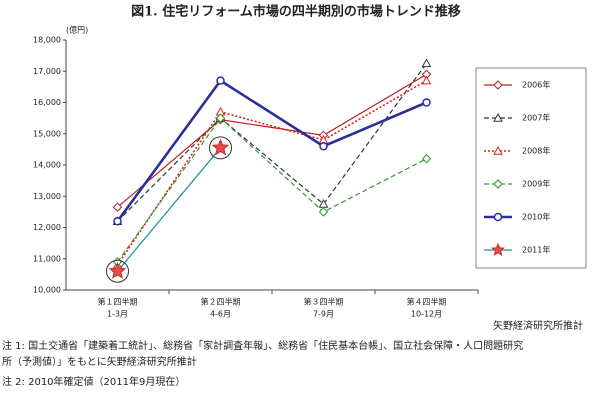 The height and width of the screenshot is (400, 593). Describe the element at coordinates (47, 196) in the screenshot. I see `y-tick-label: 13,000` at that location.